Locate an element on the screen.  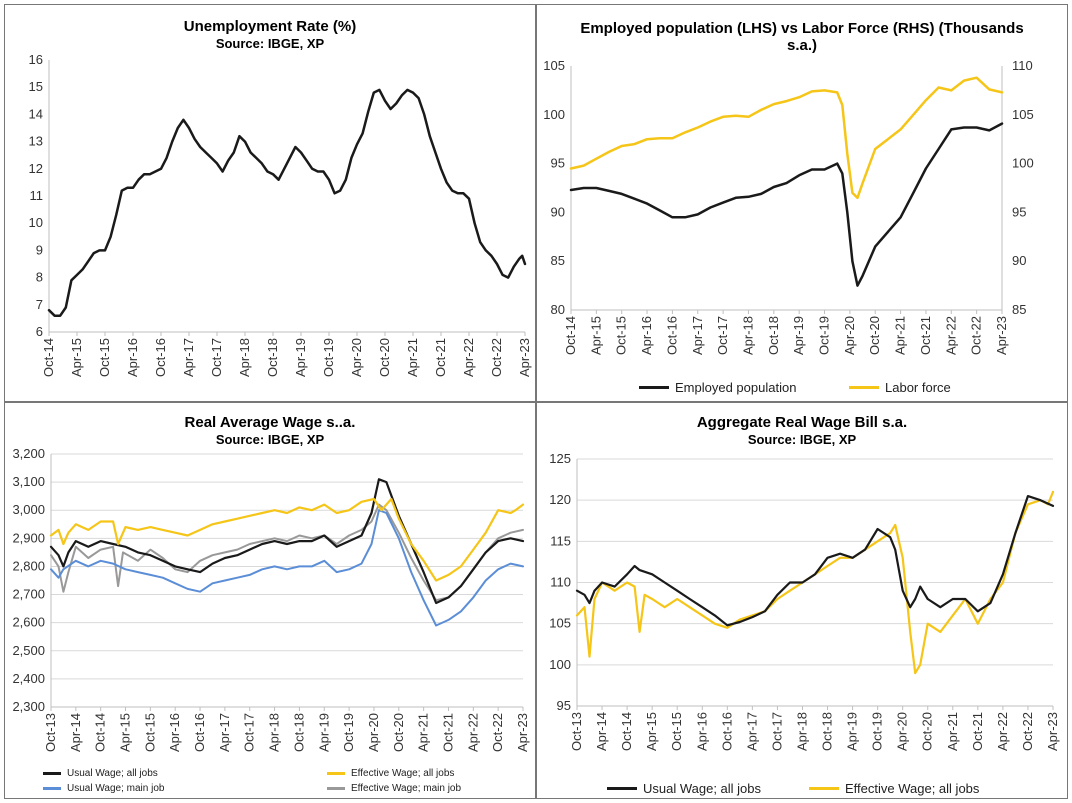
legend-swatch-labor-force is located at coordinates (864, 388).